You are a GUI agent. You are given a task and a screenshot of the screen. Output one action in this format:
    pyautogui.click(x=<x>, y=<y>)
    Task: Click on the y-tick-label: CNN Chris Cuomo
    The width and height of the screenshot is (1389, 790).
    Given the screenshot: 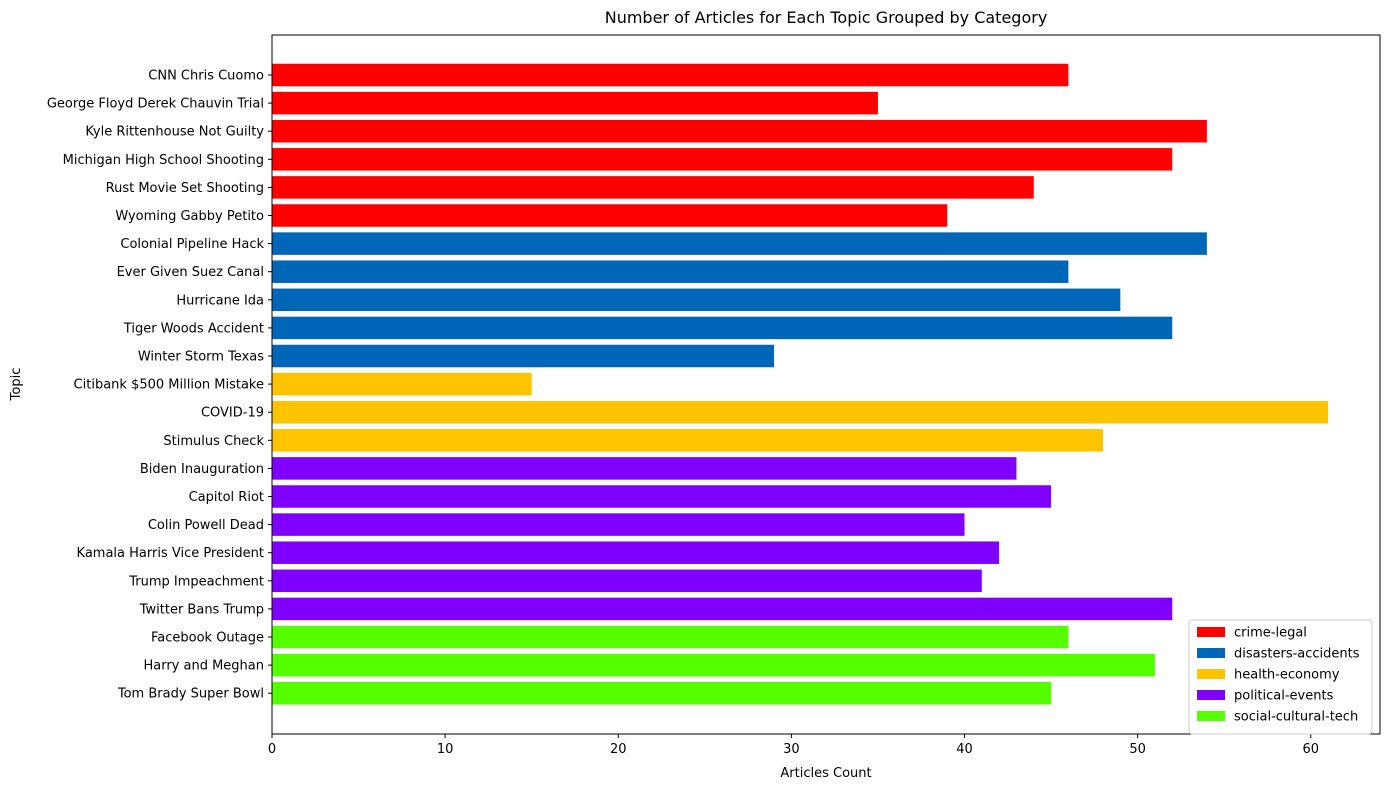 What is the action you would take?
    pyautogui.click(x=206, y=76)
    